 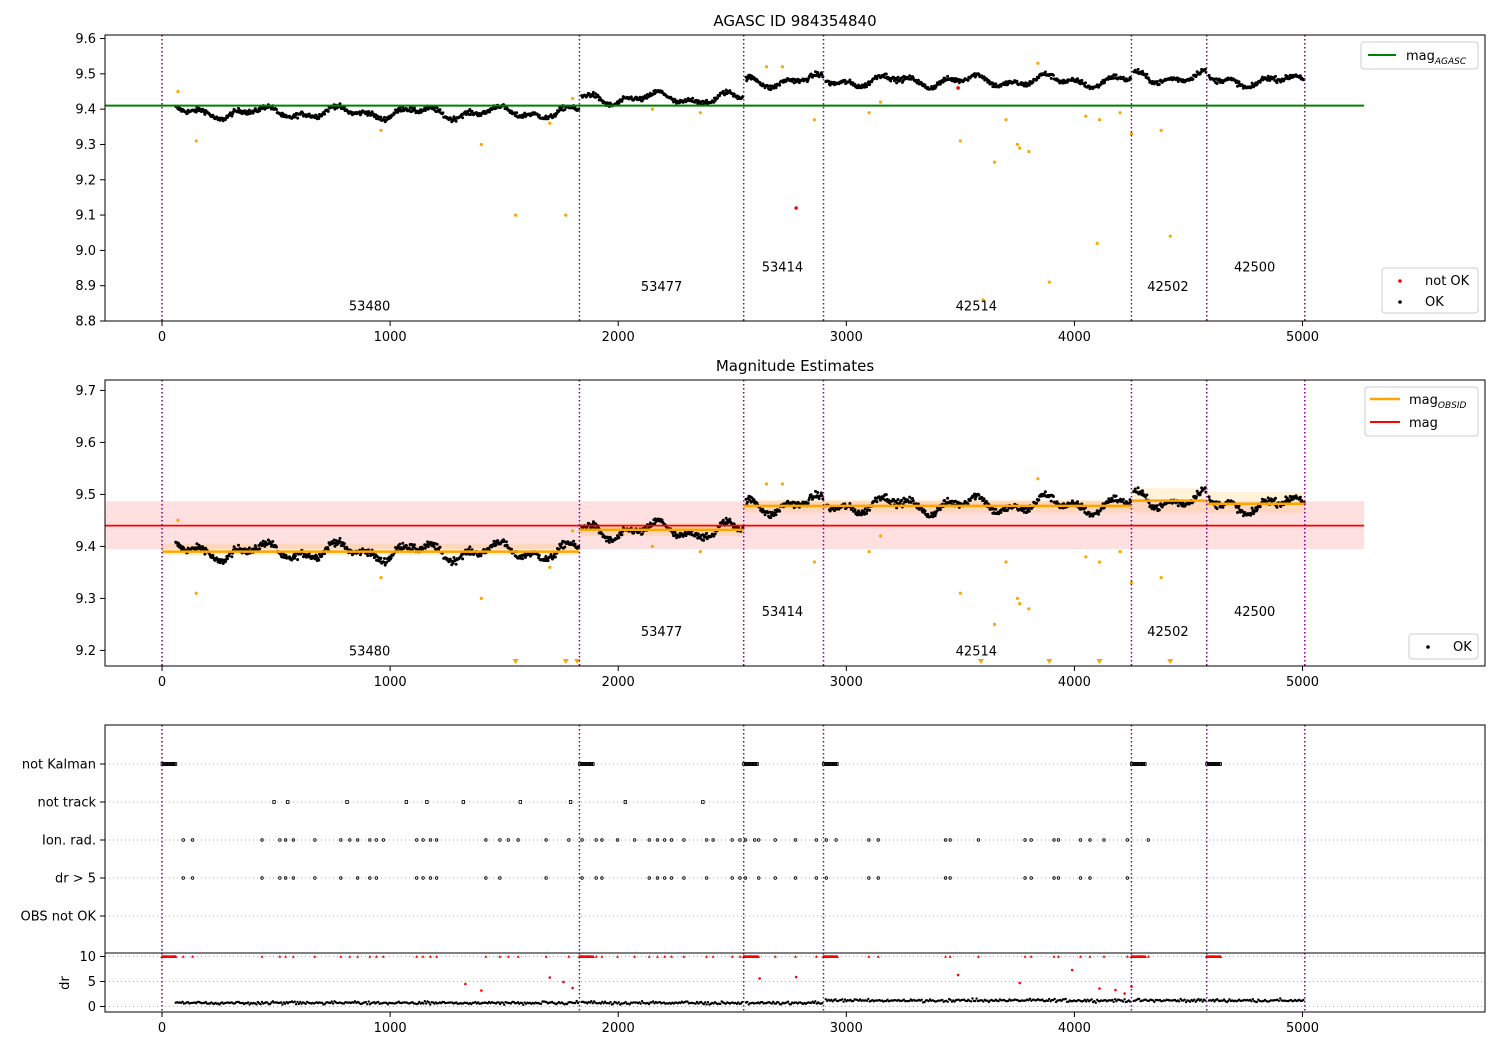 What do you see at coordinates (85, 495) in the screenshot?
I see `y-tick-label: 9.5` at bounding box center [85, 495].